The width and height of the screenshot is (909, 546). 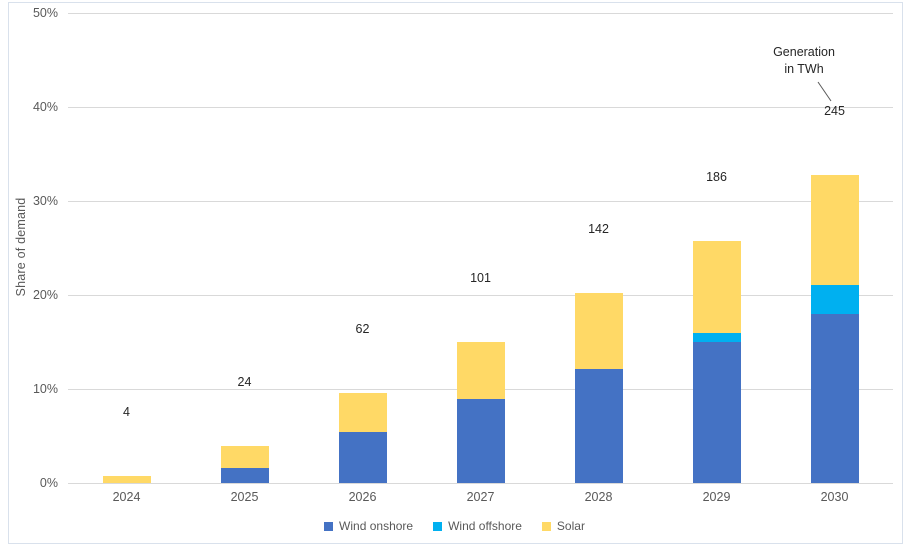 I want to click on annotation-generation-twh: Generation in TWh, so click(x=804, y=61).